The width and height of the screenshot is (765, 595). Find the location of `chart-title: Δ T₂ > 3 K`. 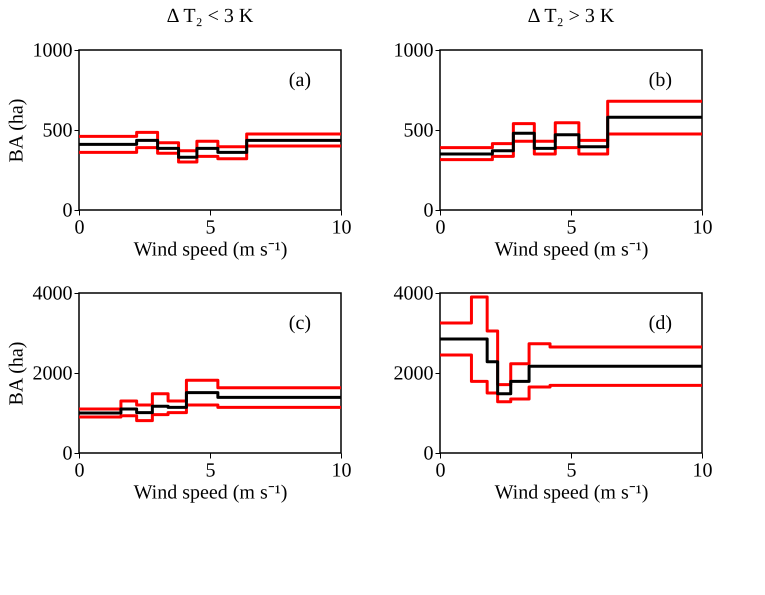

chart-title: Δ T₂ > 3 K is located at coordinates (571, 16).